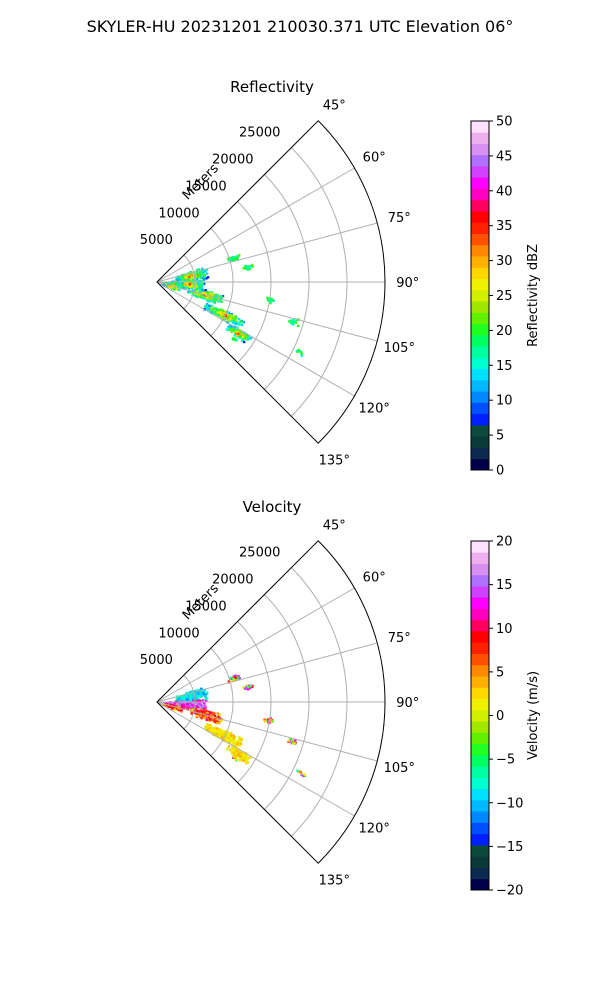  Describe the element at coordinates (178, 633) in the screenshot. I see `range-tick-label: 10000` at that location.